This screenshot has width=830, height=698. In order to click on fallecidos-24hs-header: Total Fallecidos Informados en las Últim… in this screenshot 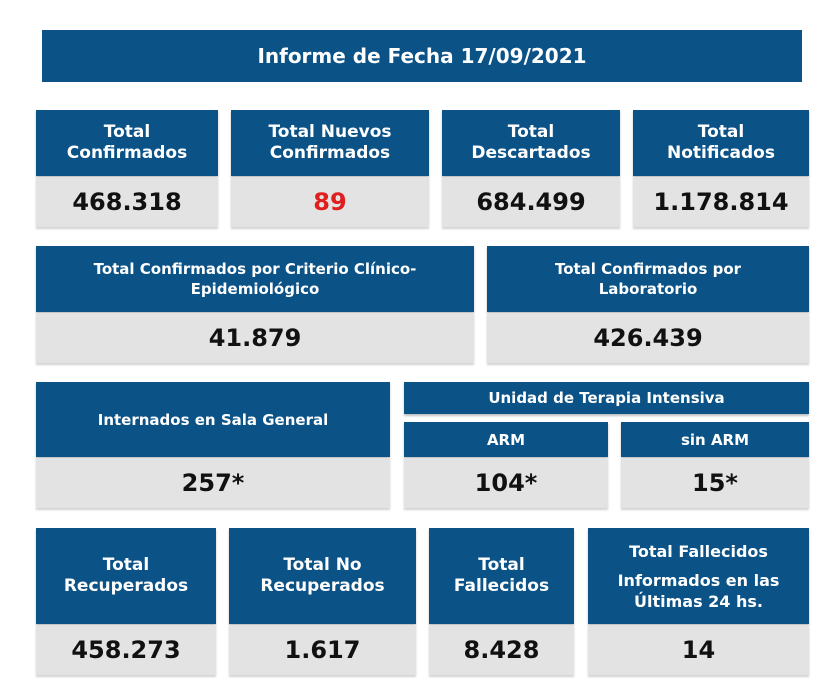, I will do `click(698, 576)`.